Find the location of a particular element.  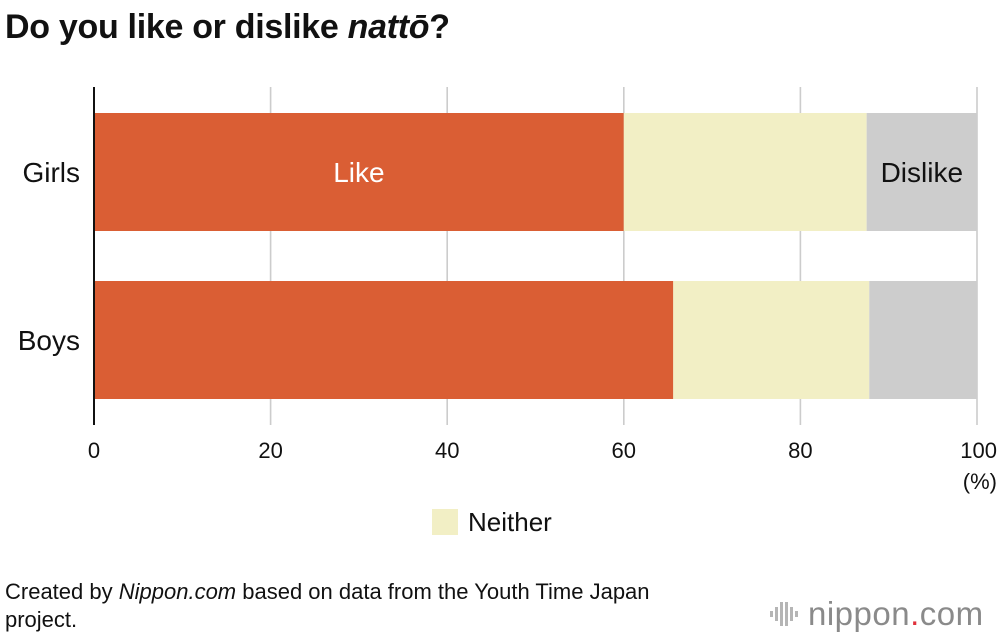

category-label-girls: Girls is located at coordinates (51, 172).